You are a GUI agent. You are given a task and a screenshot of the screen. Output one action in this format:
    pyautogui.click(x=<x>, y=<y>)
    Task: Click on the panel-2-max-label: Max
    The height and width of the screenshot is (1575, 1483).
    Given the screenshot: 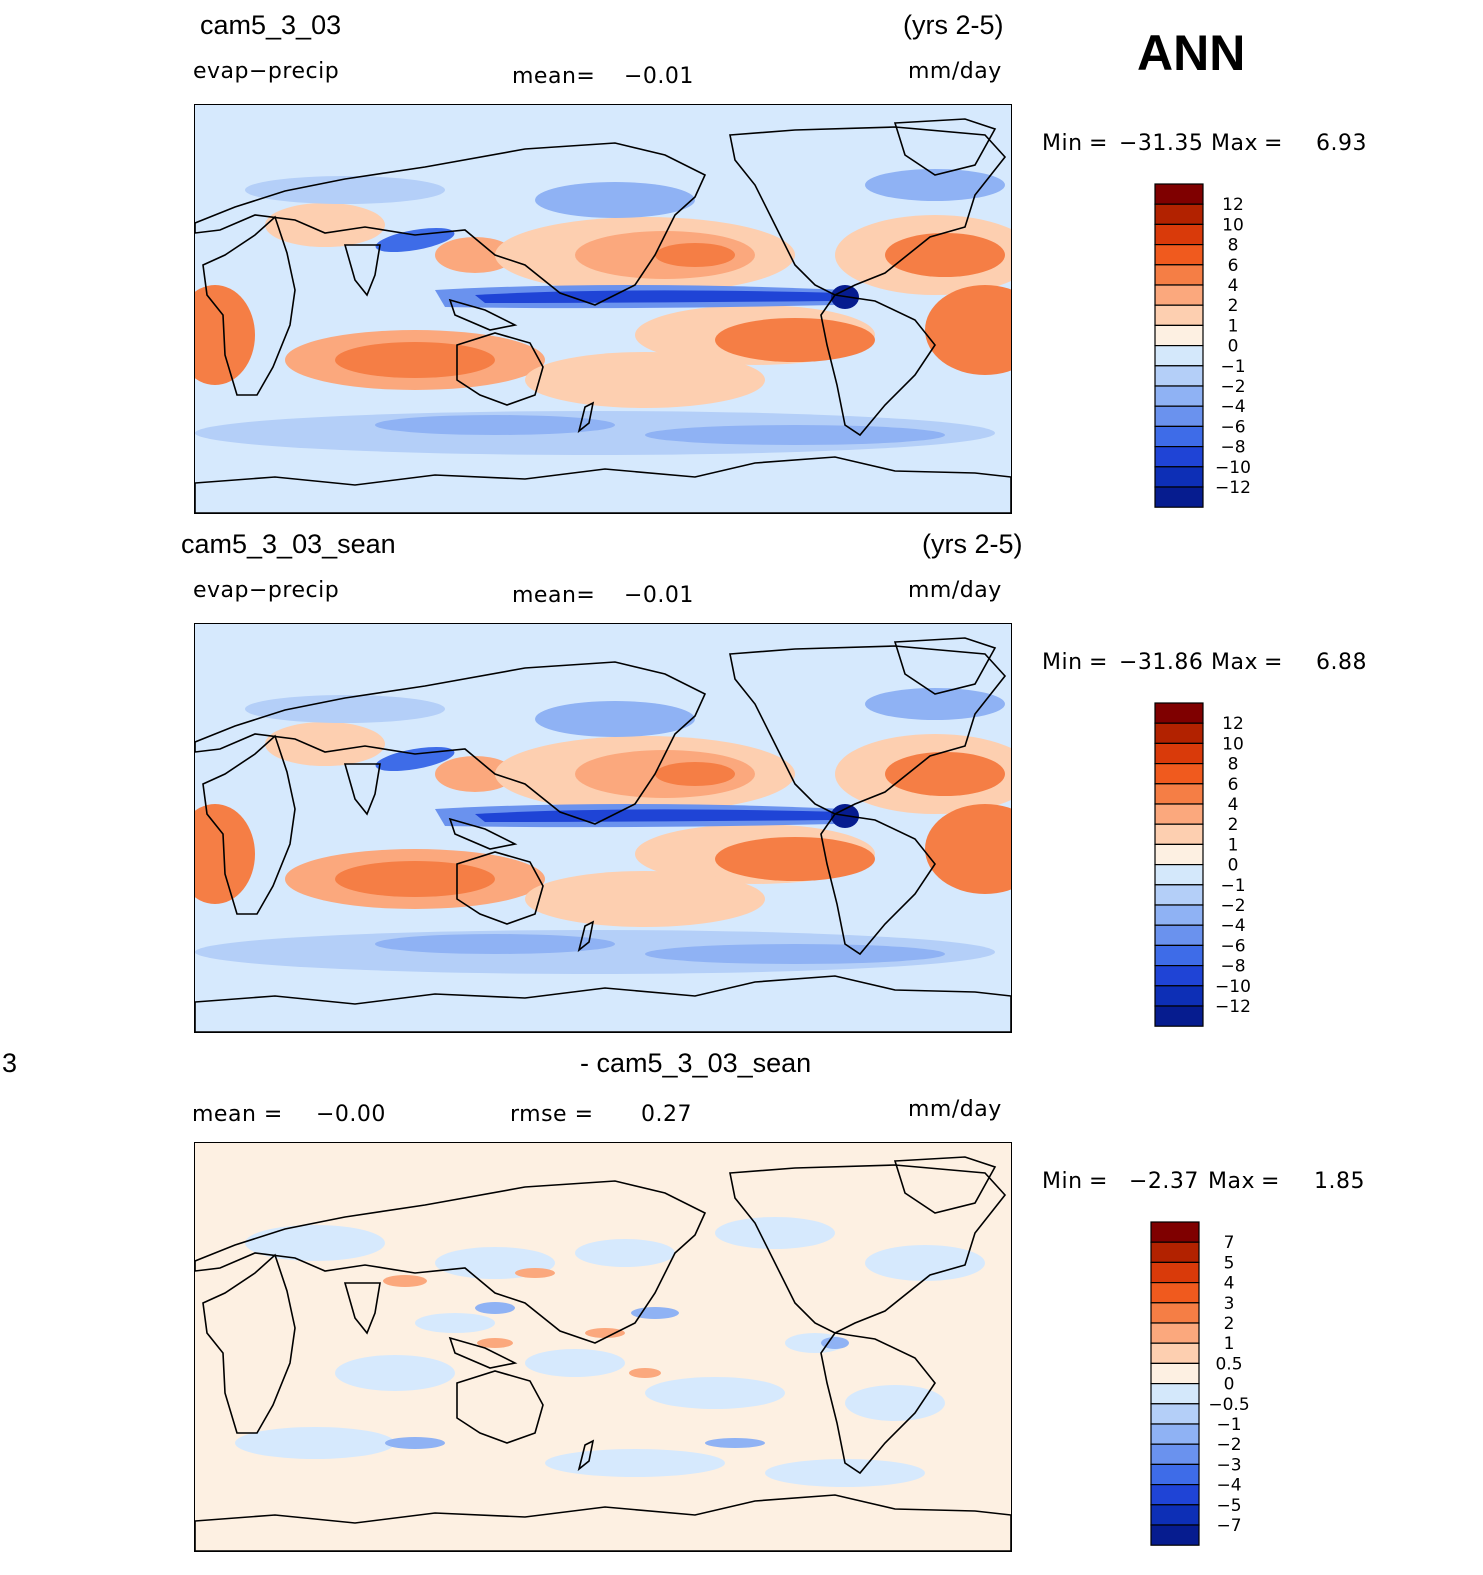 What is the action you would take?
    pyautogui.click(x=1234, y=662)
    